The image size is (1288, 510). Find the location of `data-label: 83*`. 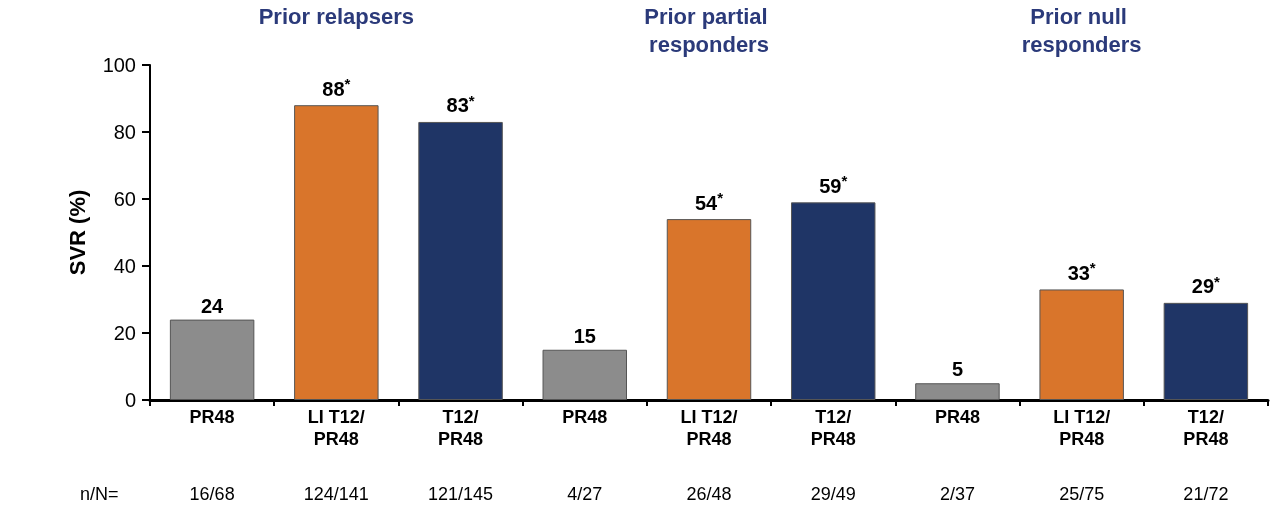

data-label: 83* is located at coordinates (460, 104).